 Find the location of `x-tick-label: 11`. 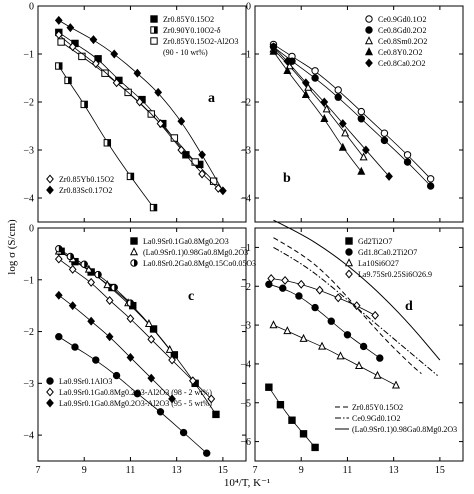

x-tick-label: 11 is located at coordinates (131, 470).